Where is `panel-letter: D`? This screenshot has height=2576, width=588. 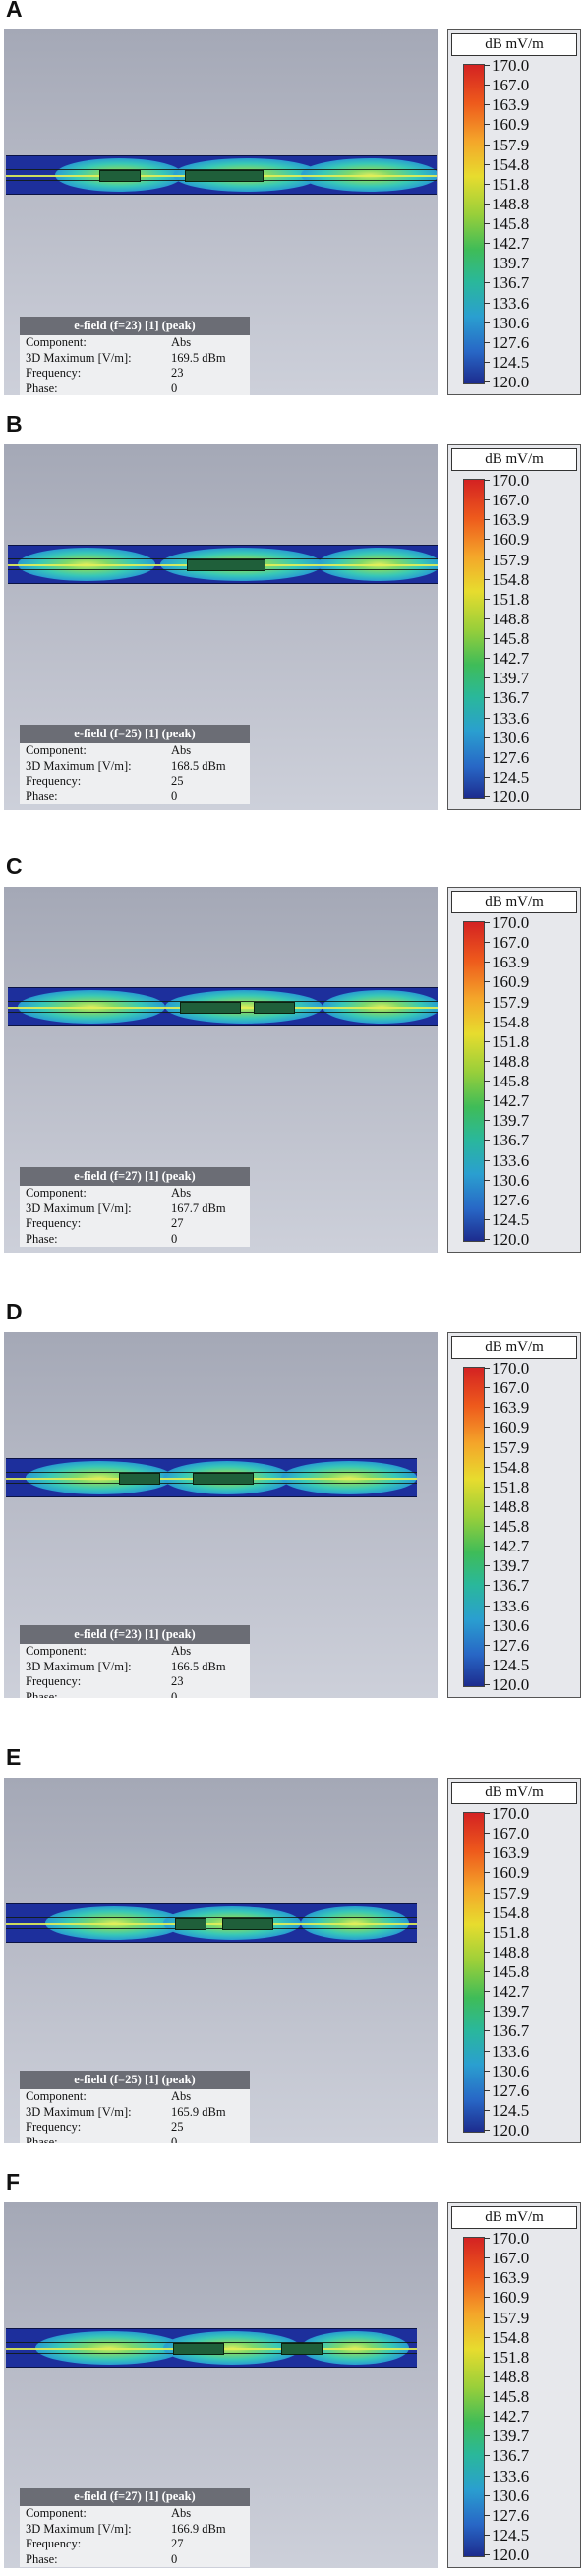
panel-letter: D is located at coordinates (14, 1311).